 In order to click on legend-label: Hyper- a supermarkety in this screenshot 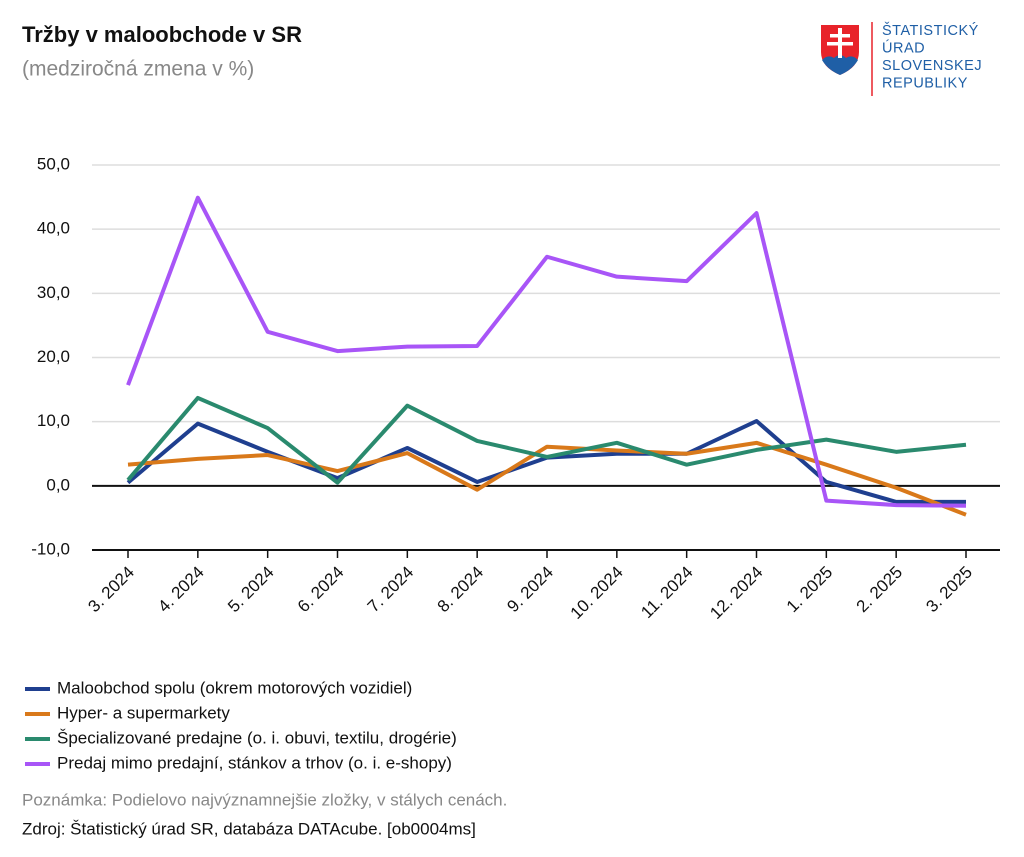, I will do `click(143, 712)`.